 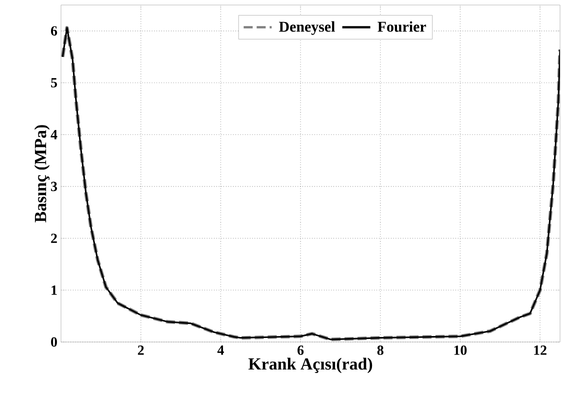 I want to click on y-tick-label: 1, so click(x=54, y=290).